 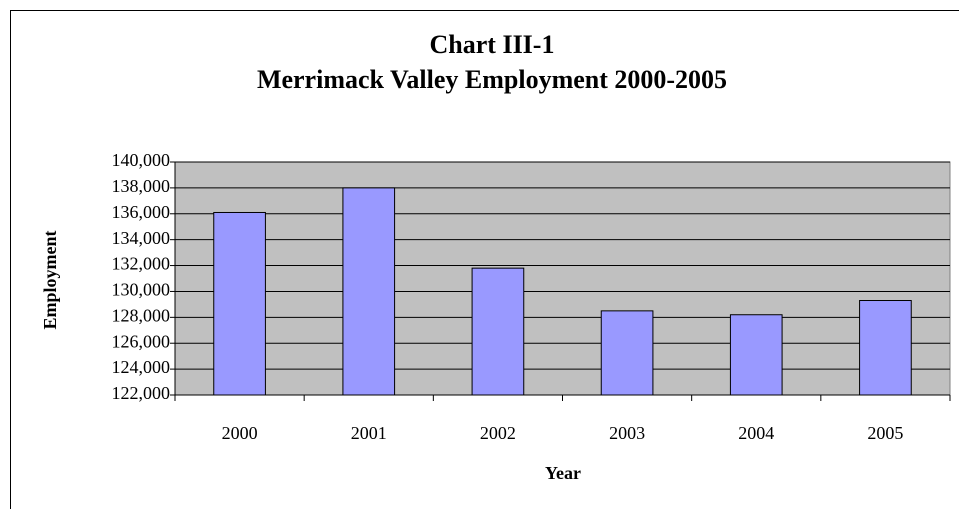 What do you see at coordinates (240, 433) in the screenshot?
I see `x-tick-label: 2000` at bounding box center [240, 433].